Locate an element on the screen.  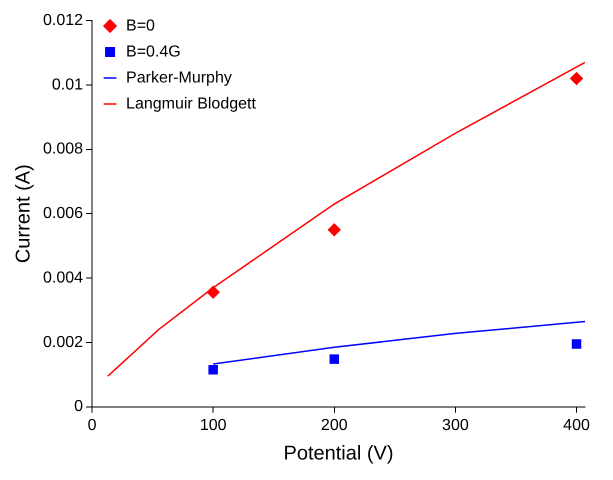
y-tick-label: 0.01 is located at coordinates (68, 85).